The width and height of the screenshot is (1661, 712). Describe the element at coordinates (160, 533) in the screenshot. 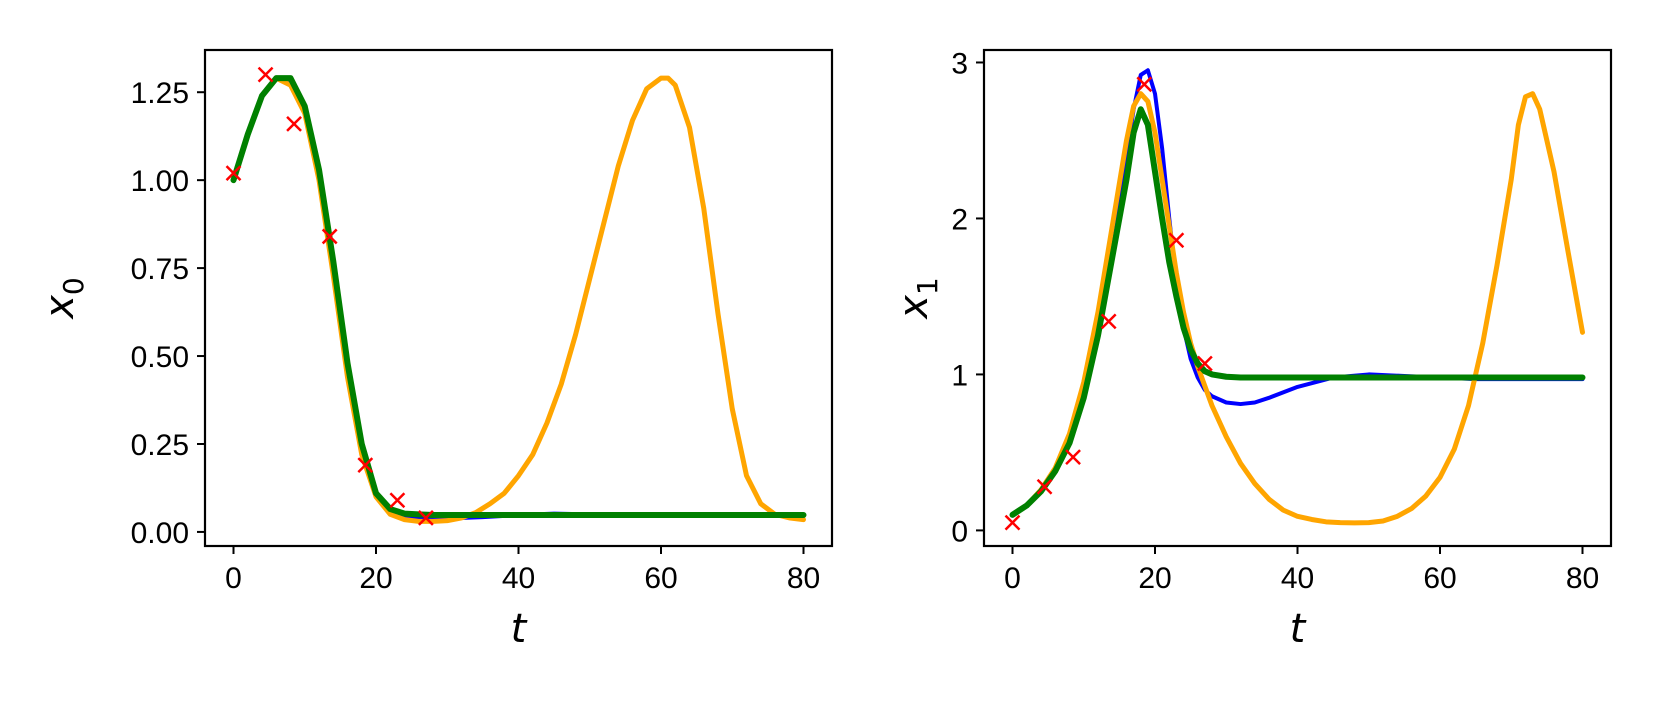

I see `y-tick-label: 0.00` at that location.